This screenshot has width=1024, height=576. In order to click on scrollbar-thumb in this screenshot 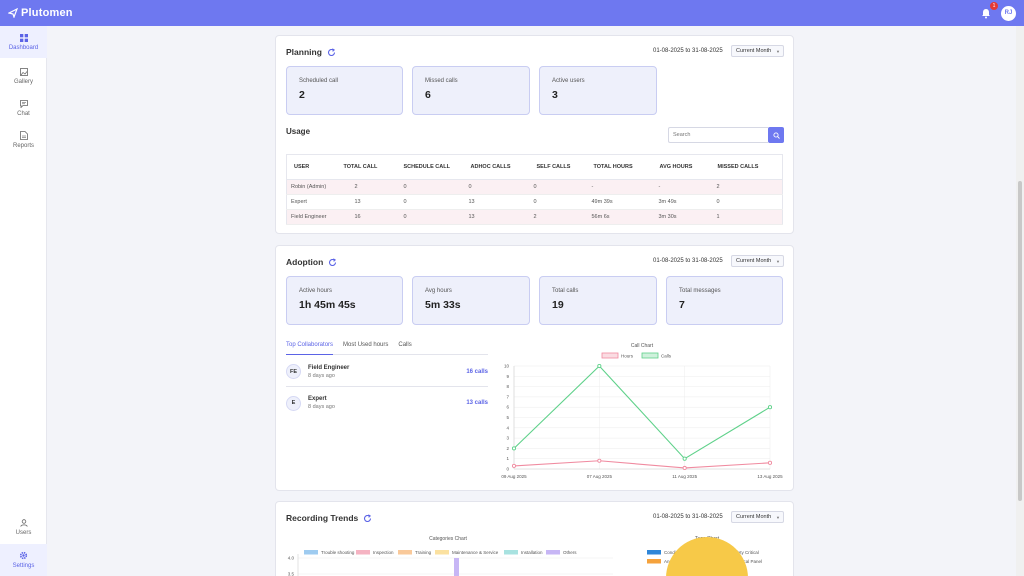, I will do `click(1020, 341)`.